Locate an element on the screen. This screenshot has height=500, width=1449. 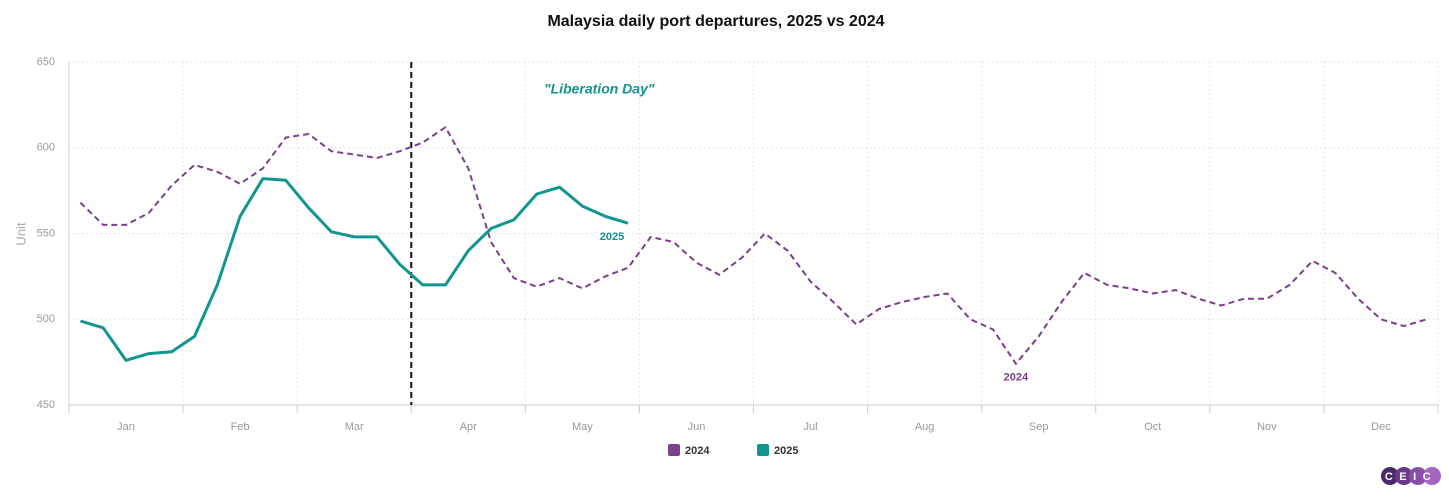
legend-label: 2025 is located at coordinates (786, 451).